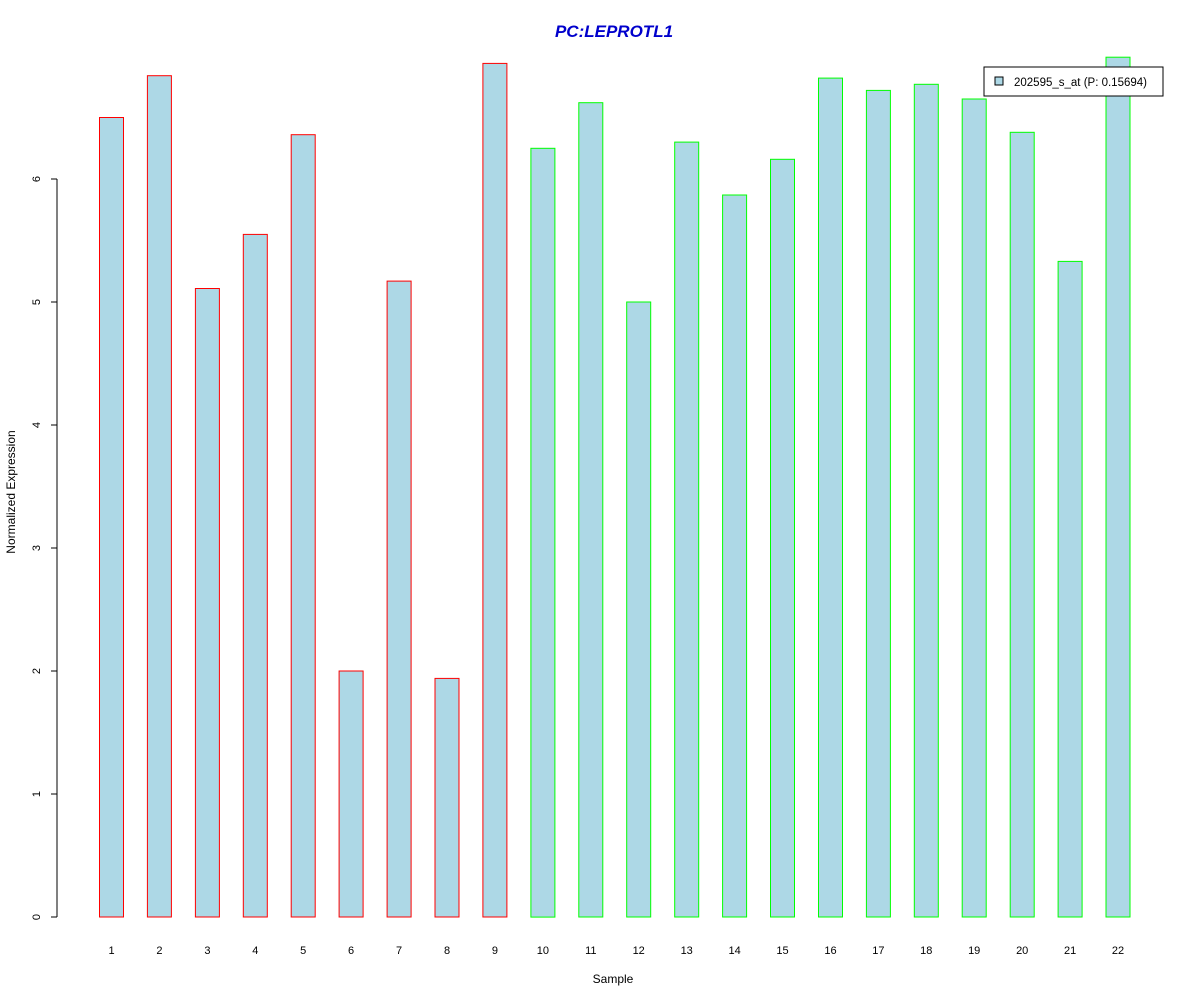 This screenshot has height=1000, width=1200. I want to click on x-tick-label: 19, so click(974, 951).